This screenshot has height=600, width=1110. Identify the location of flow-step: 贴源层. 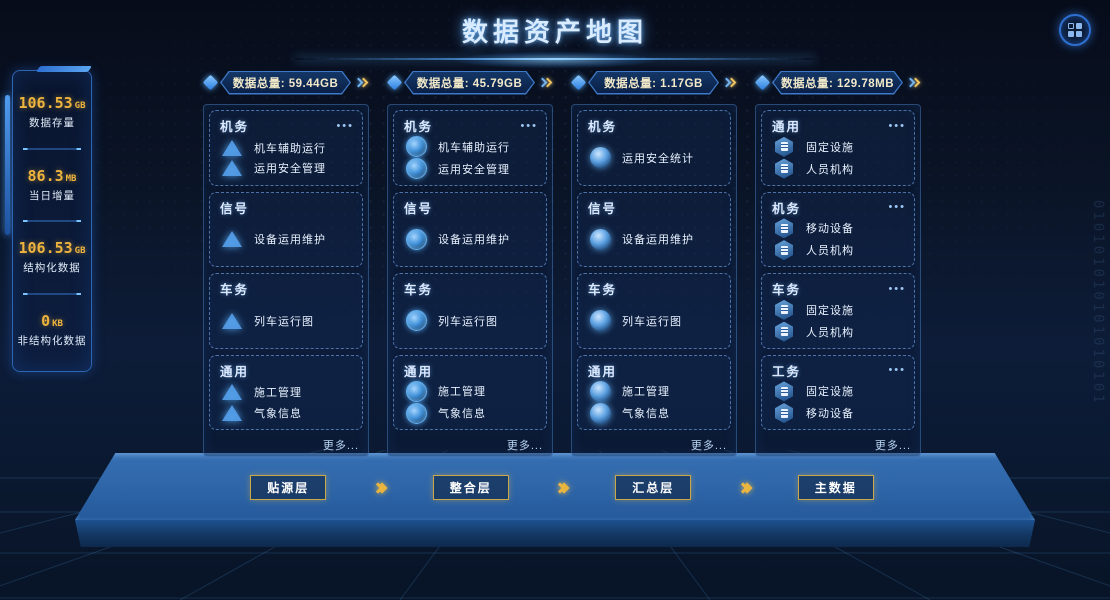
(288, 487).